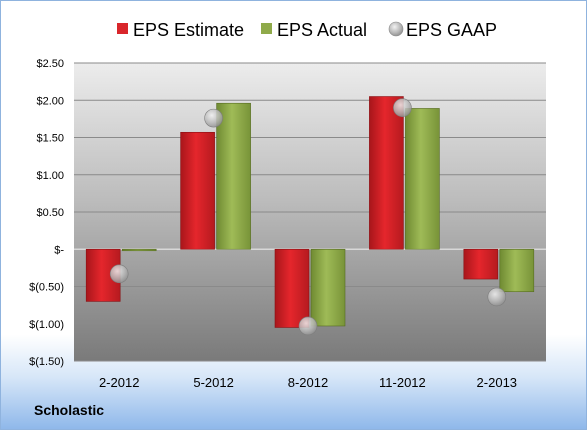 The image size is (587, 431). What do you see at coordinates (322, 30) in the screenshot?
I see `legend-label: EPS Actual` at bounding box center [322, 30].